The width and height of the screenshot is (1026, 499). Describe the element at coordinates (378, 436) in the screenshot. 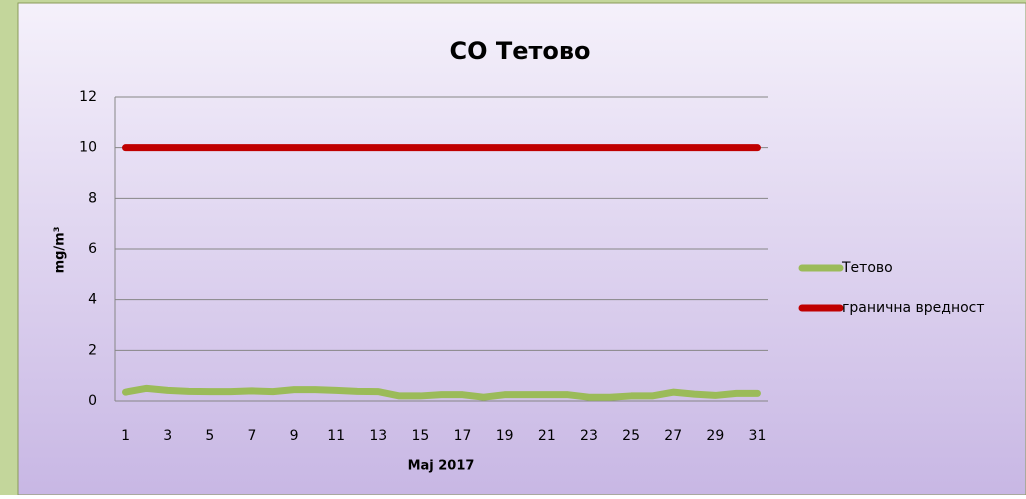

I see `x-tick-label: 13` at that location.